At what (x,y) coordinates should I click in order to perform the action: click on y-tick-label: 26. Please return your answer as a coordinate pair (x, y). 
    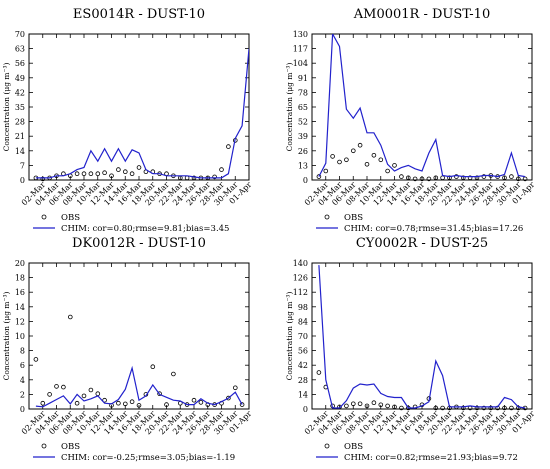
    Looking at the image, I should click on (303, 151).